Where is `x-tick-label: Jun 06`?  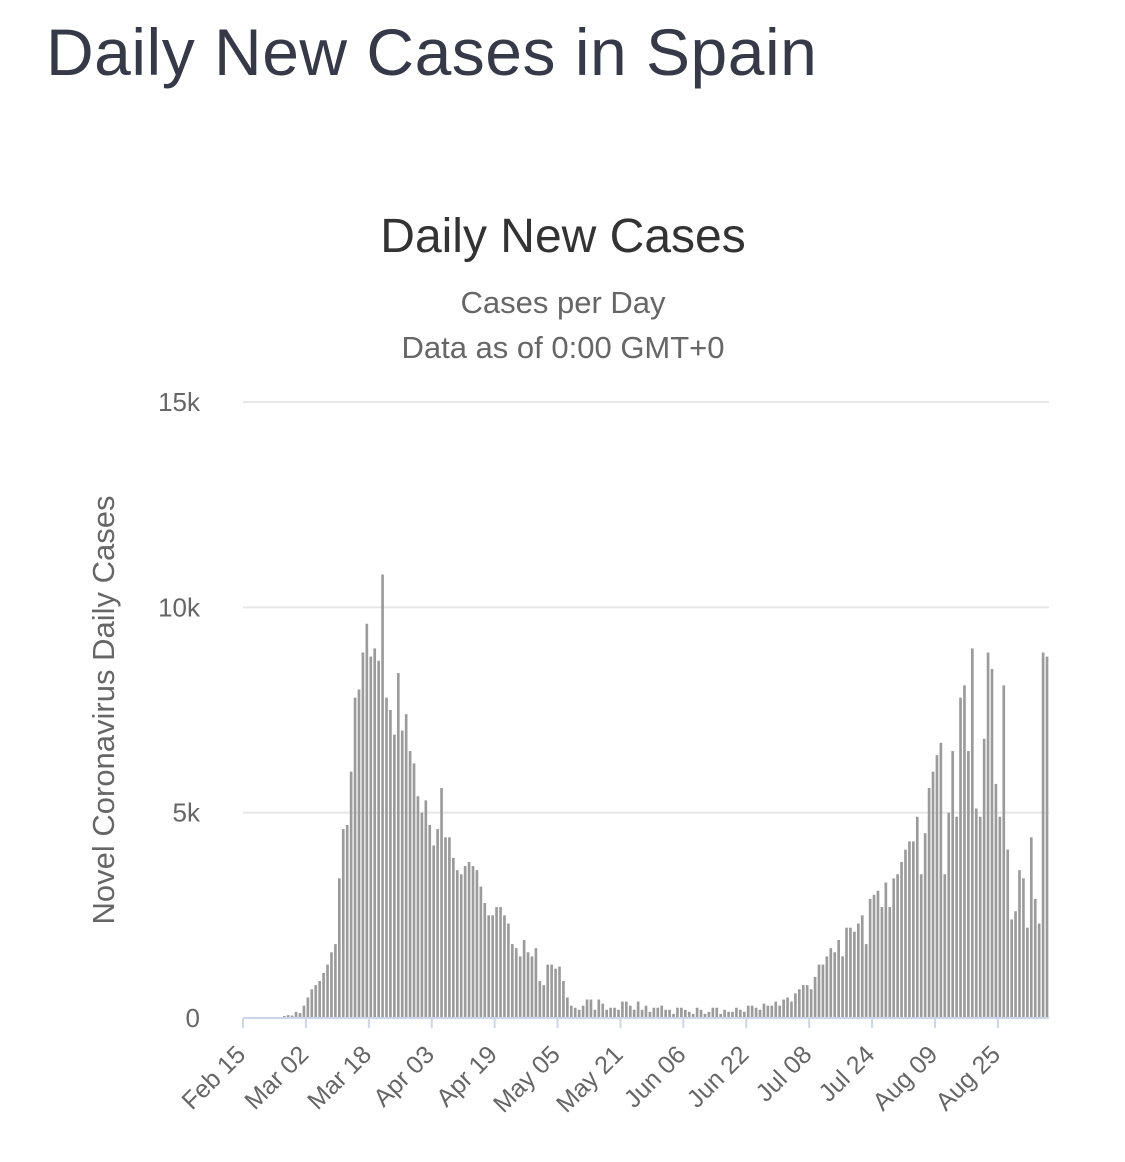 x-tick-label: Jun 06 is located at coordinates (655, 1076).